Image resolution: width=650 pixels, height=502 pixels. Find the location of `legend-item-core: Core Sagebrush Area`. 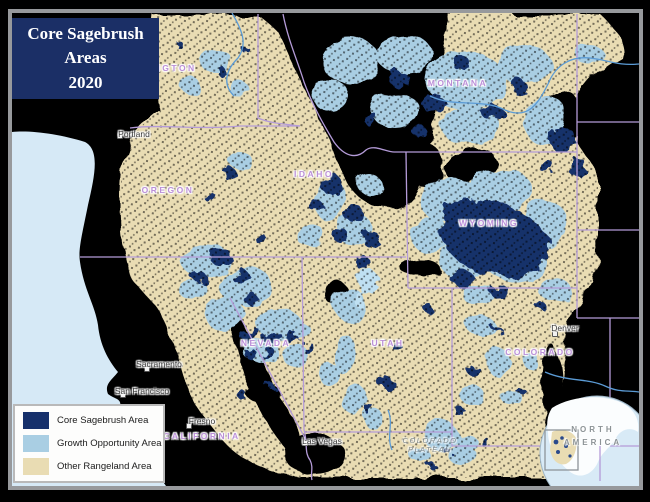

legend-item-core: Core Sagebrush Area is located at coordinates (89, 420).